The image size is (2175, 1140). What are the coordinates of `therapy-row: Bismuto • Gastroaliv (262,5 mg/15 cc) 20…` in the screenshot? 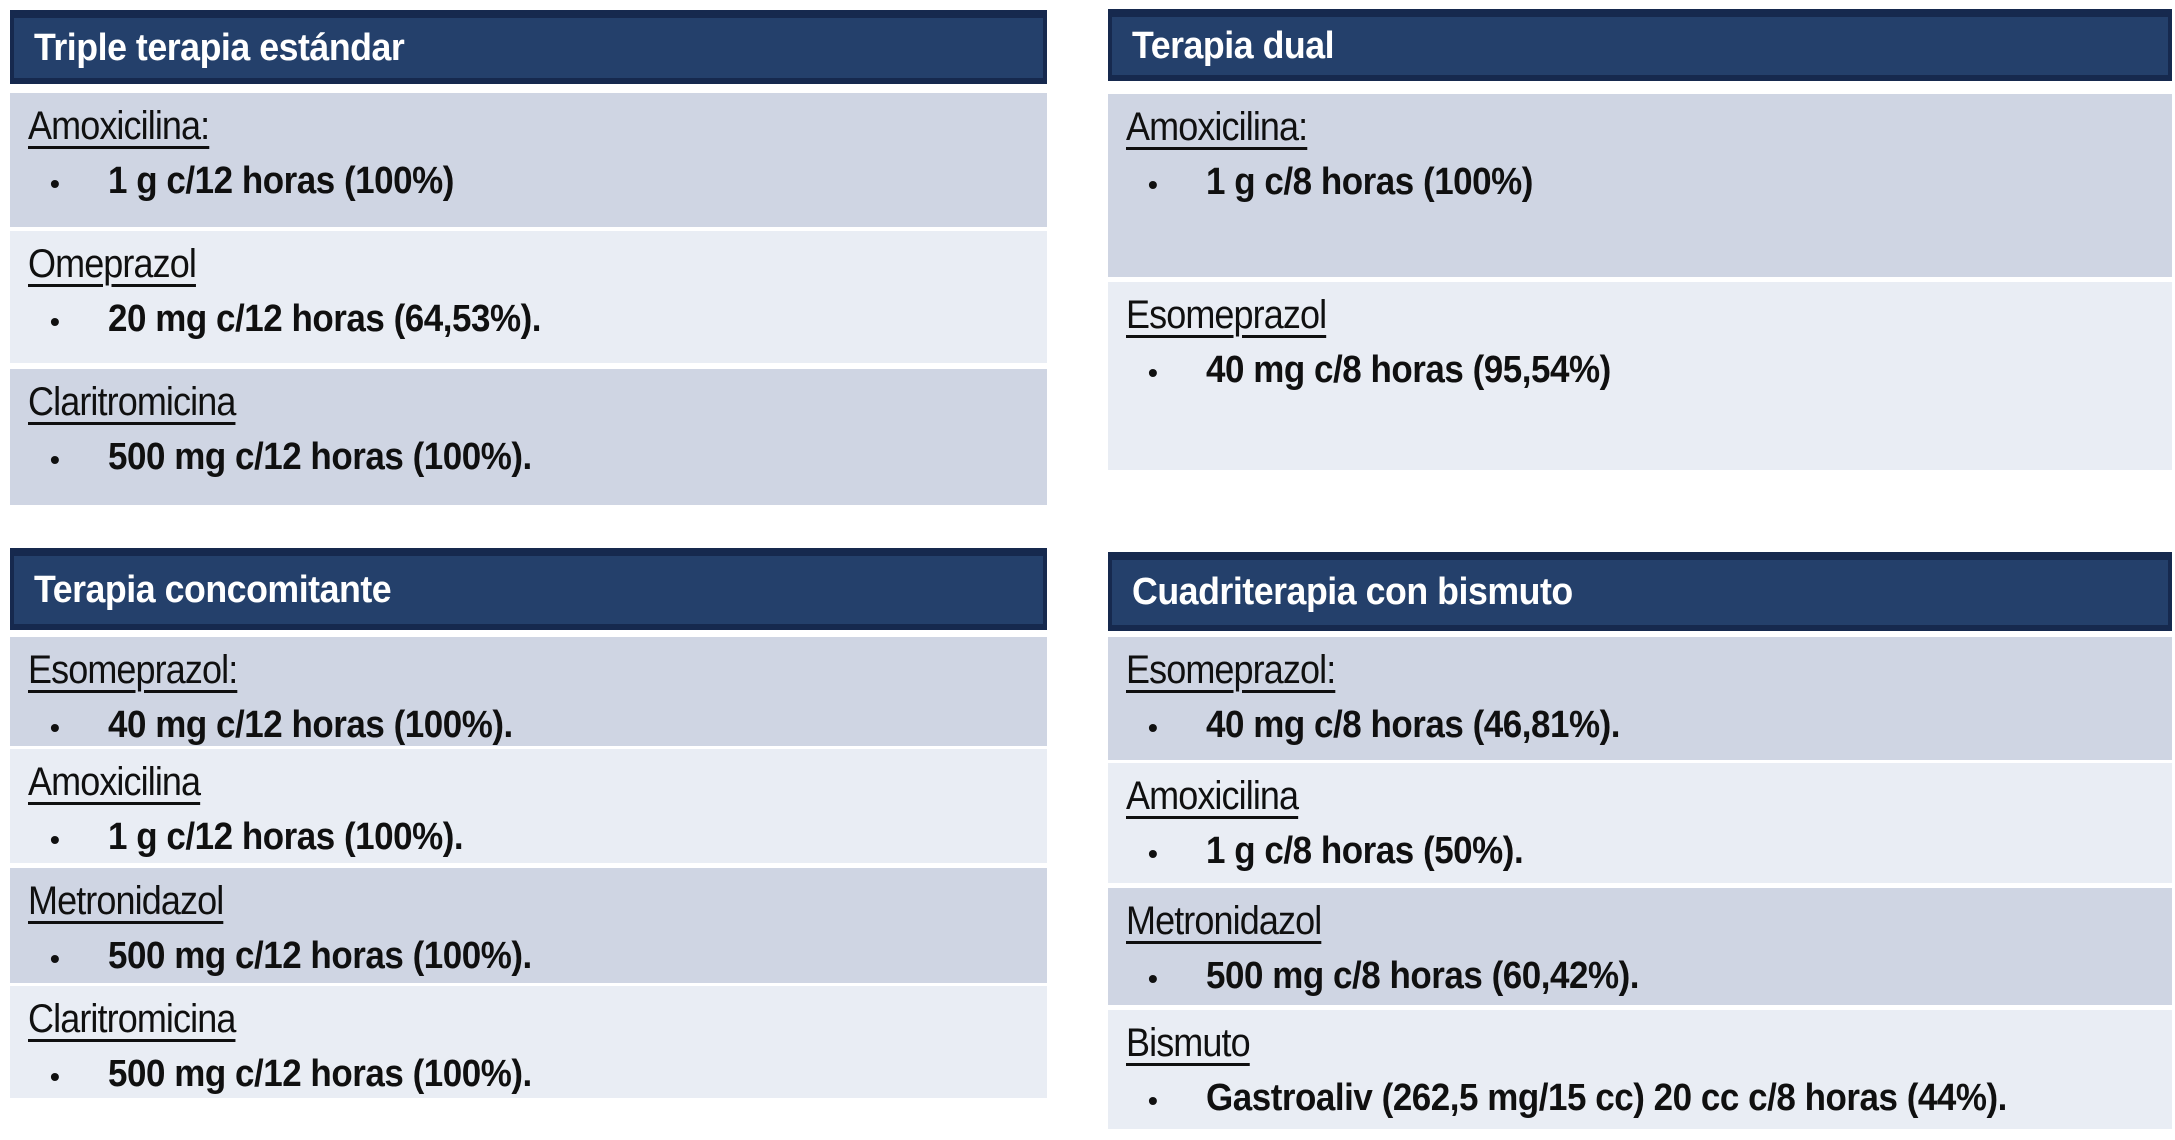 It's located at (1640, 1069).